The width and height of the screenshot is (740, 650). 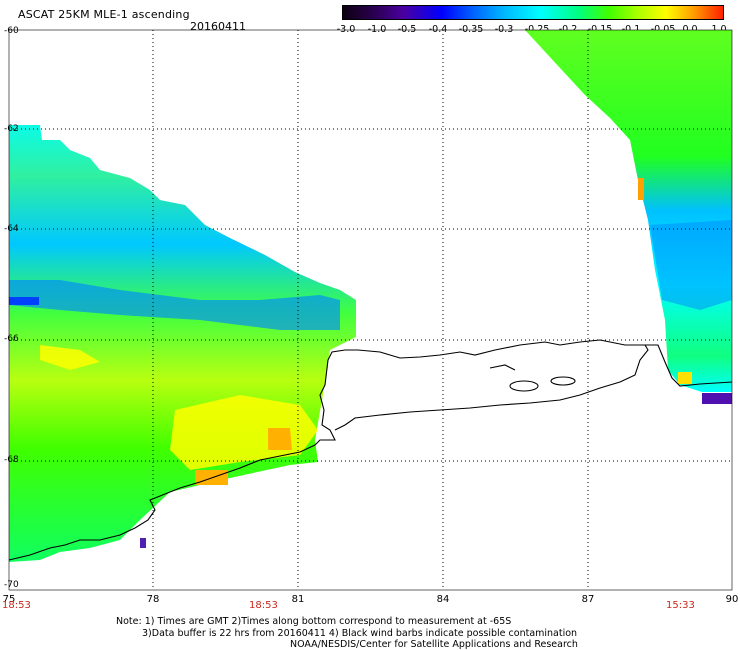 What do you see at coordinates (690, 29) in the screenshot?
I see `colorbar-label: 0.0` at bounding box center [690, 29].